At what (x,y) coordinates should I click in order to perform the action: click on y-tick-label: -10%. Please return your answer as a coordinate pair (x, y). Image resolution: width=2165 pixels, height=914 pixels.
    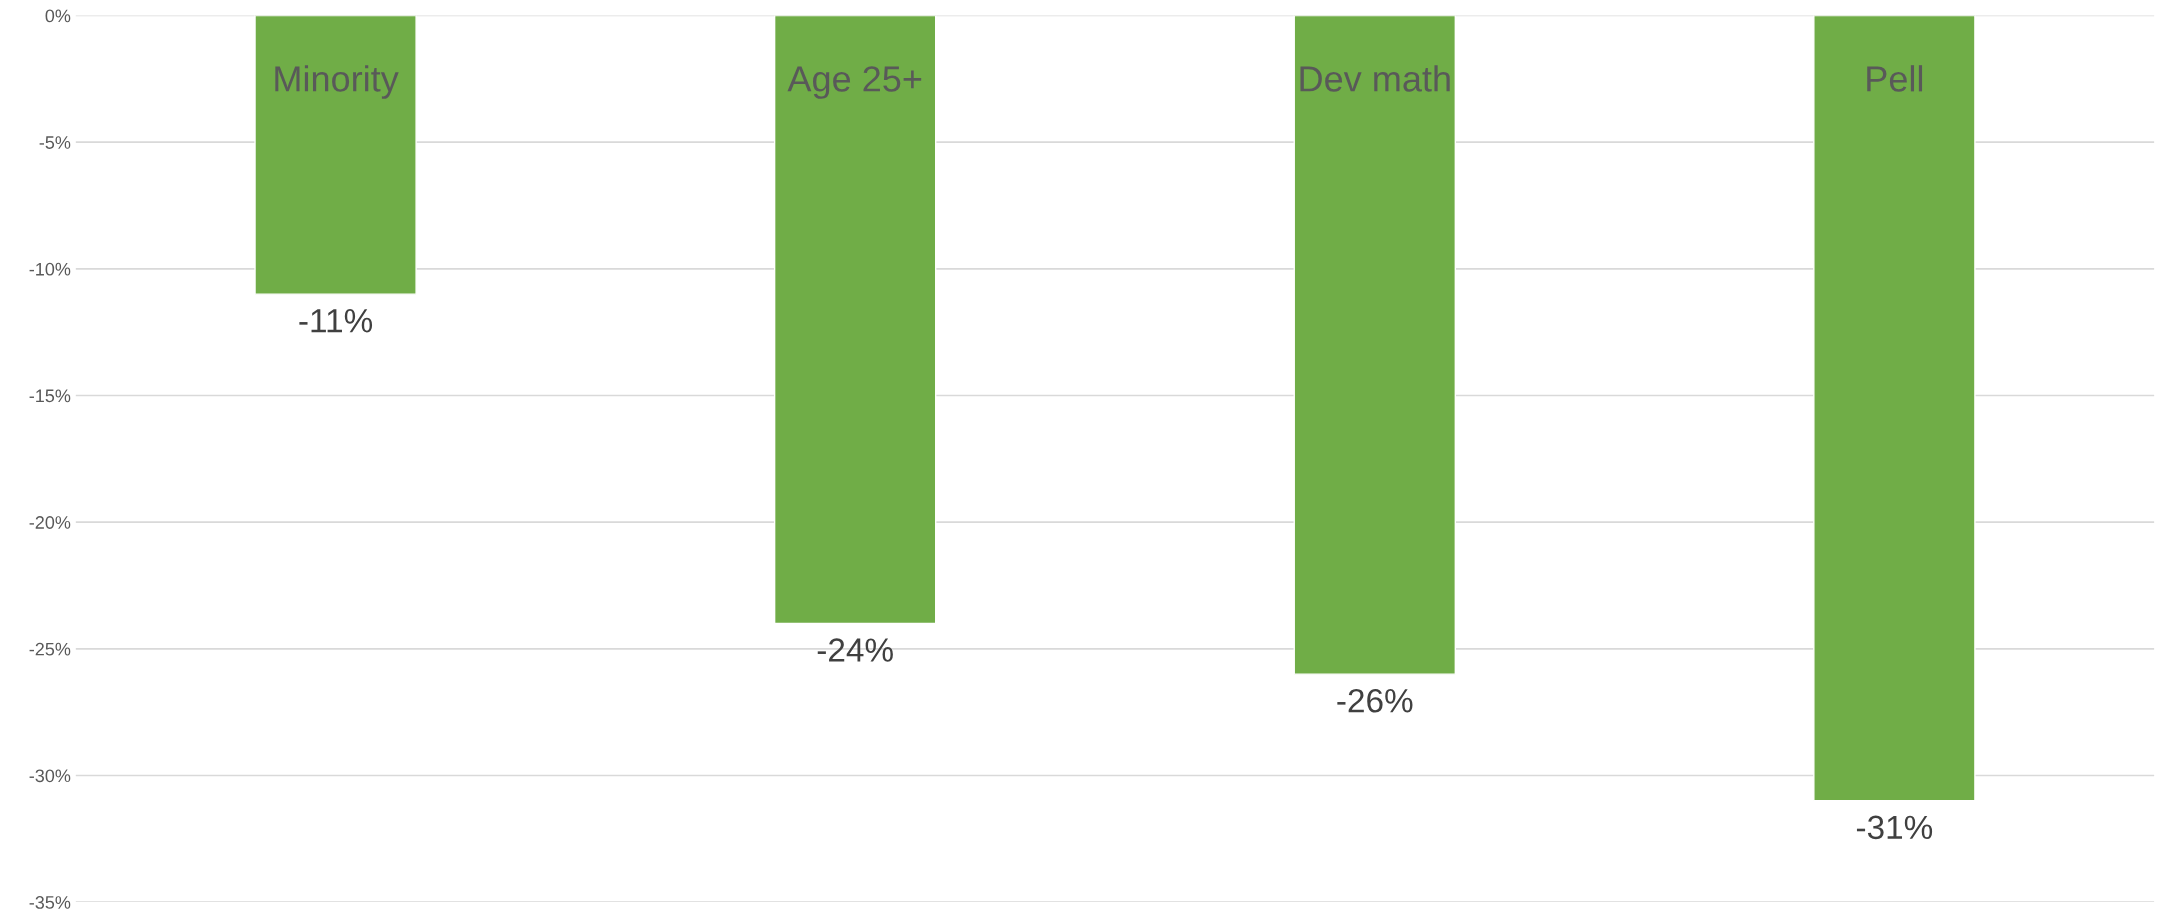
    Looking at the image, I should click on (50, 269).